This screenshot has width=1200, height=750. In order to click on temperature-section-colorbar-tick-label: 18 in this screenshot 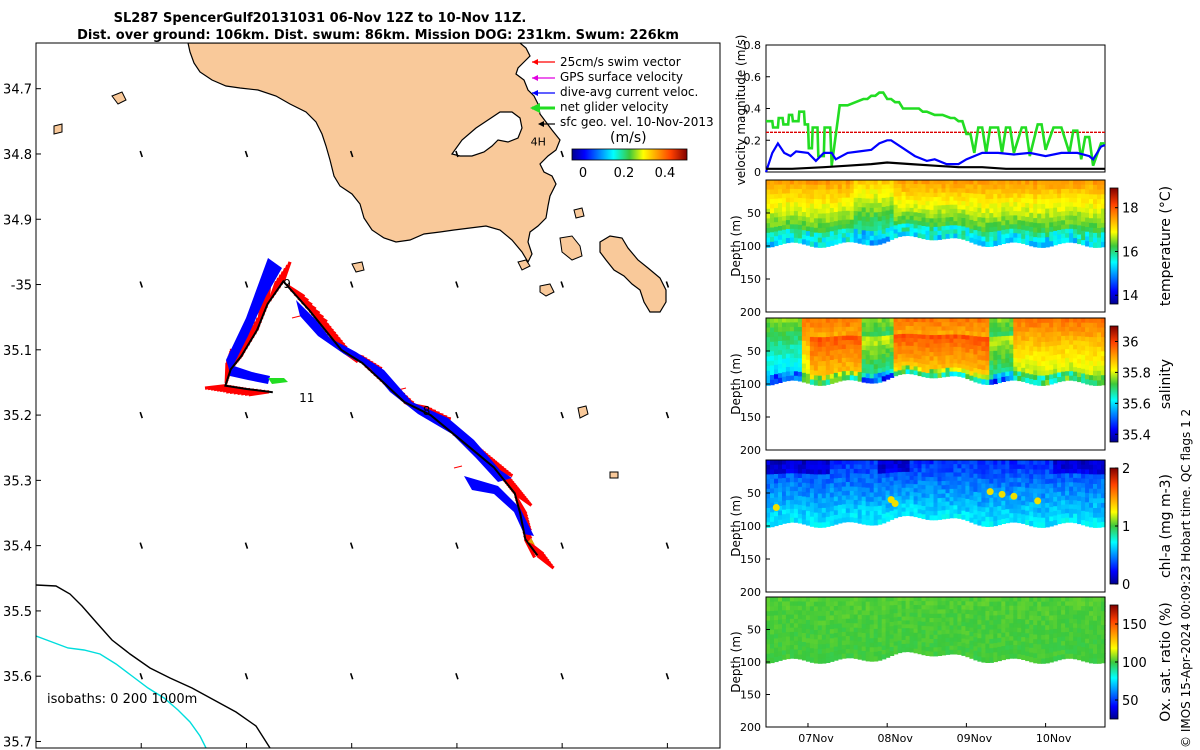, I will do `click(1130, 209)`.